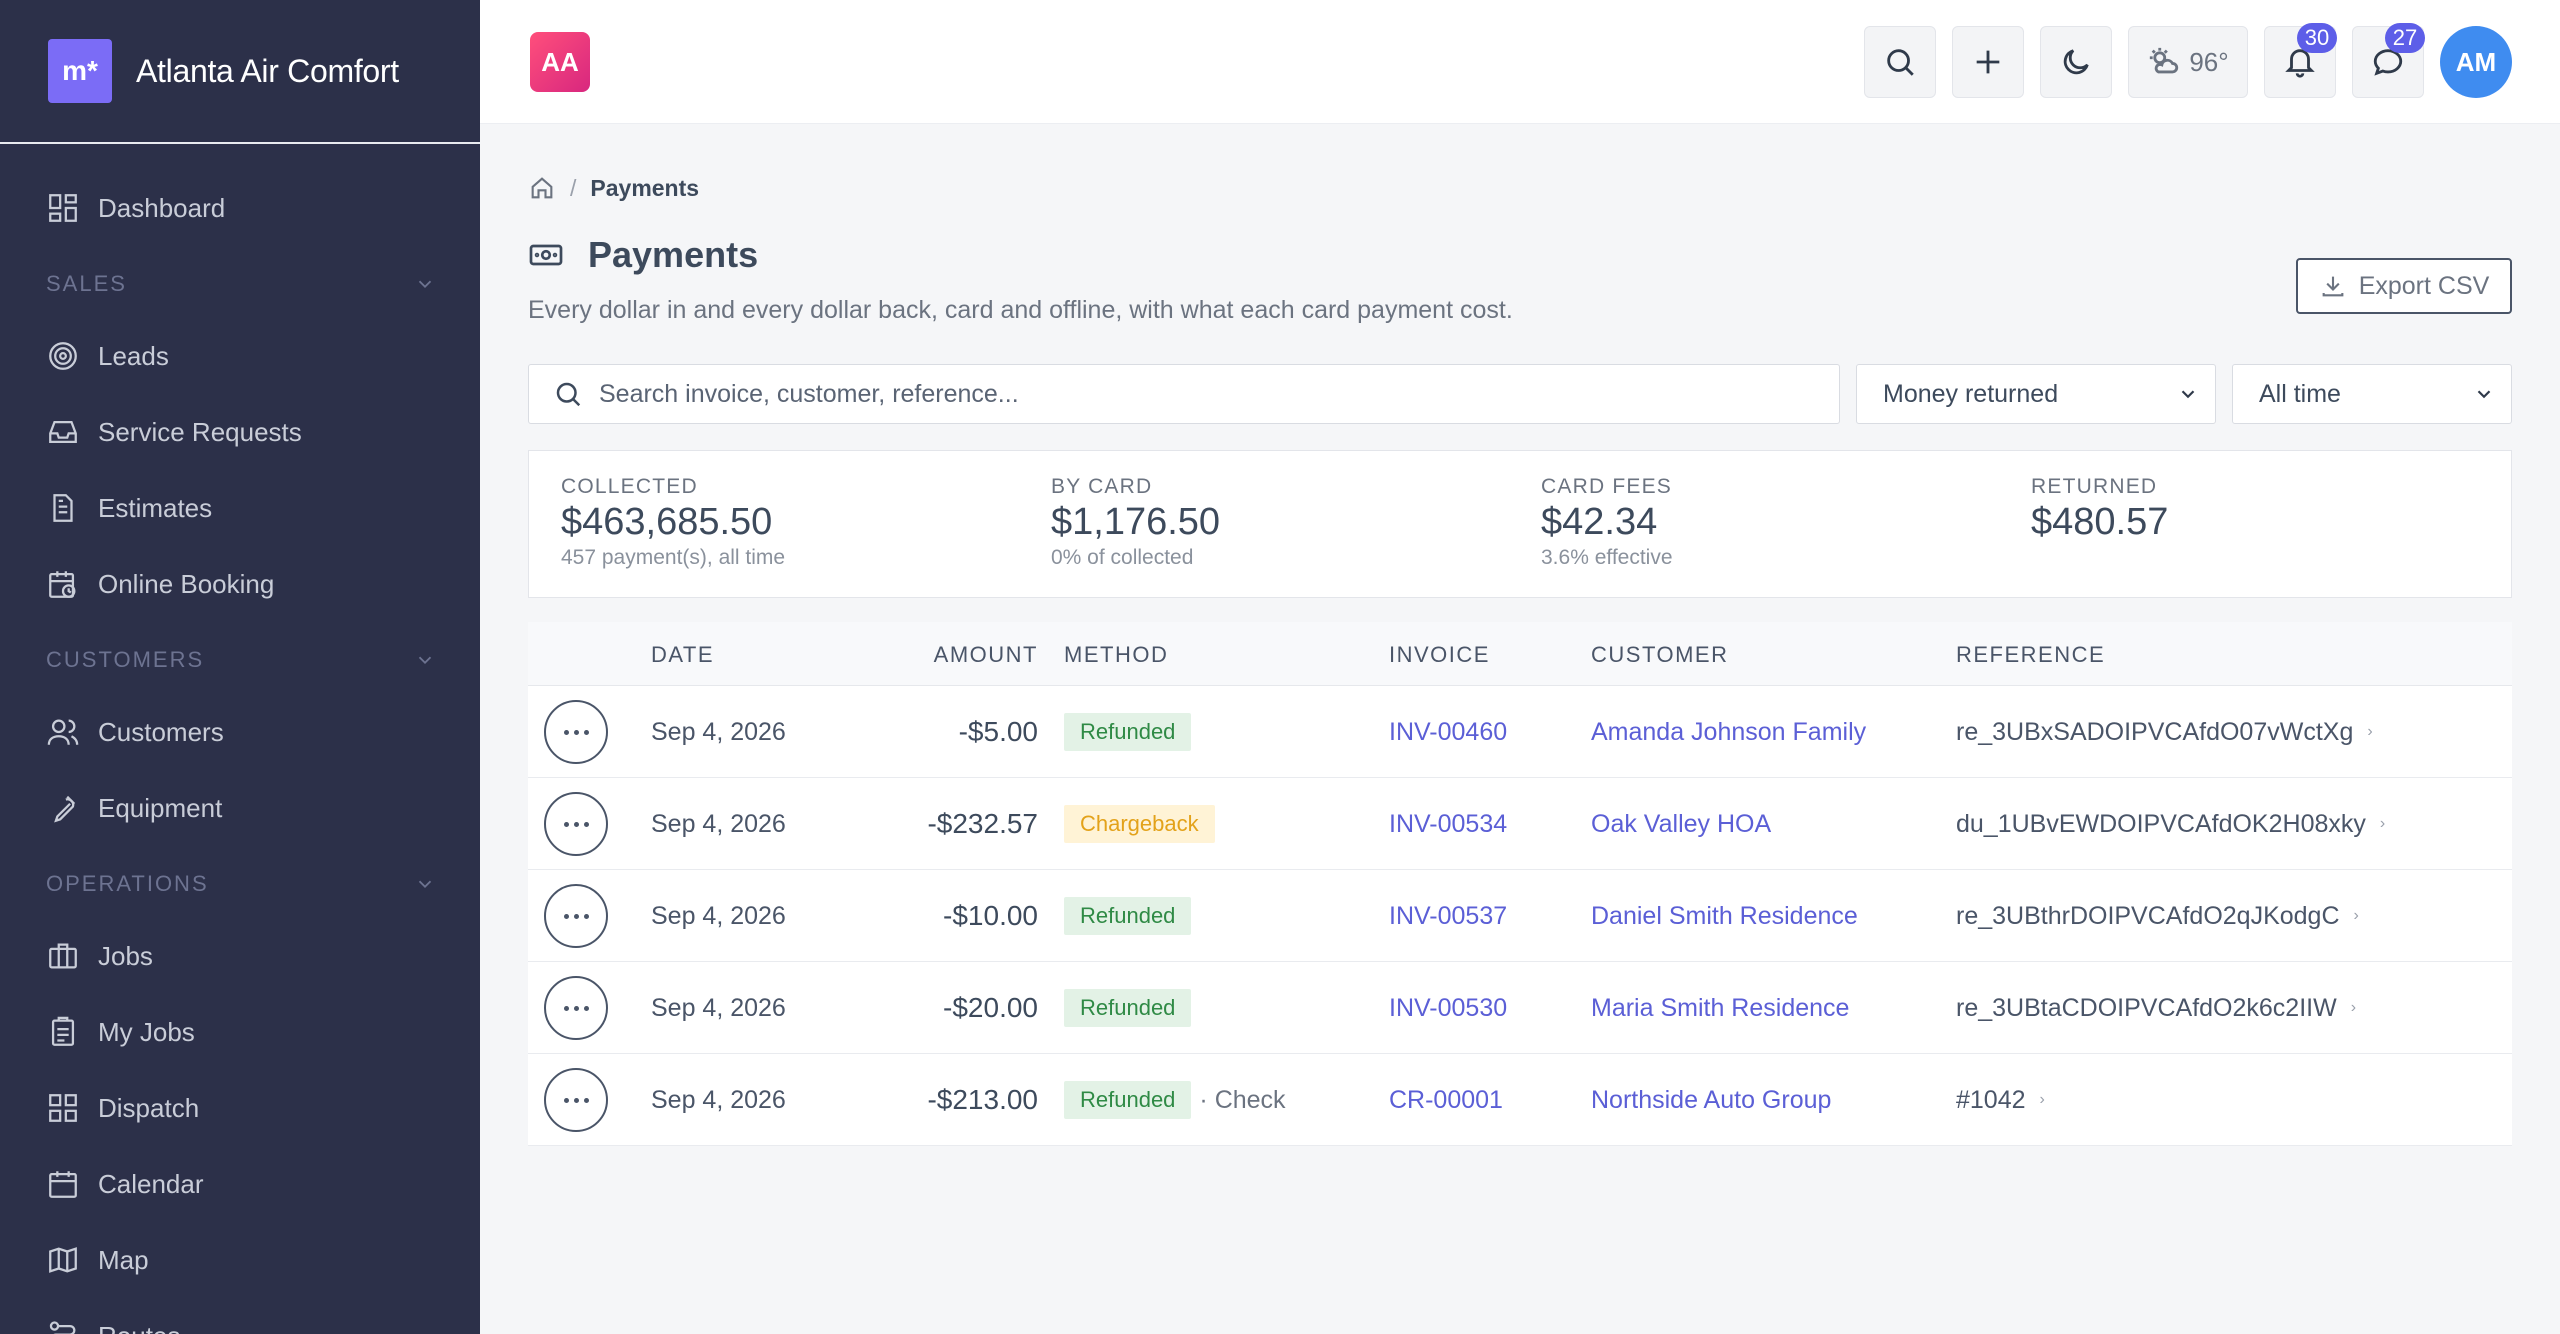 The width and height of the screenshot is (2560, 1334). I want to click on nav-section-title: CUSTOMERS, so click(125, 659).